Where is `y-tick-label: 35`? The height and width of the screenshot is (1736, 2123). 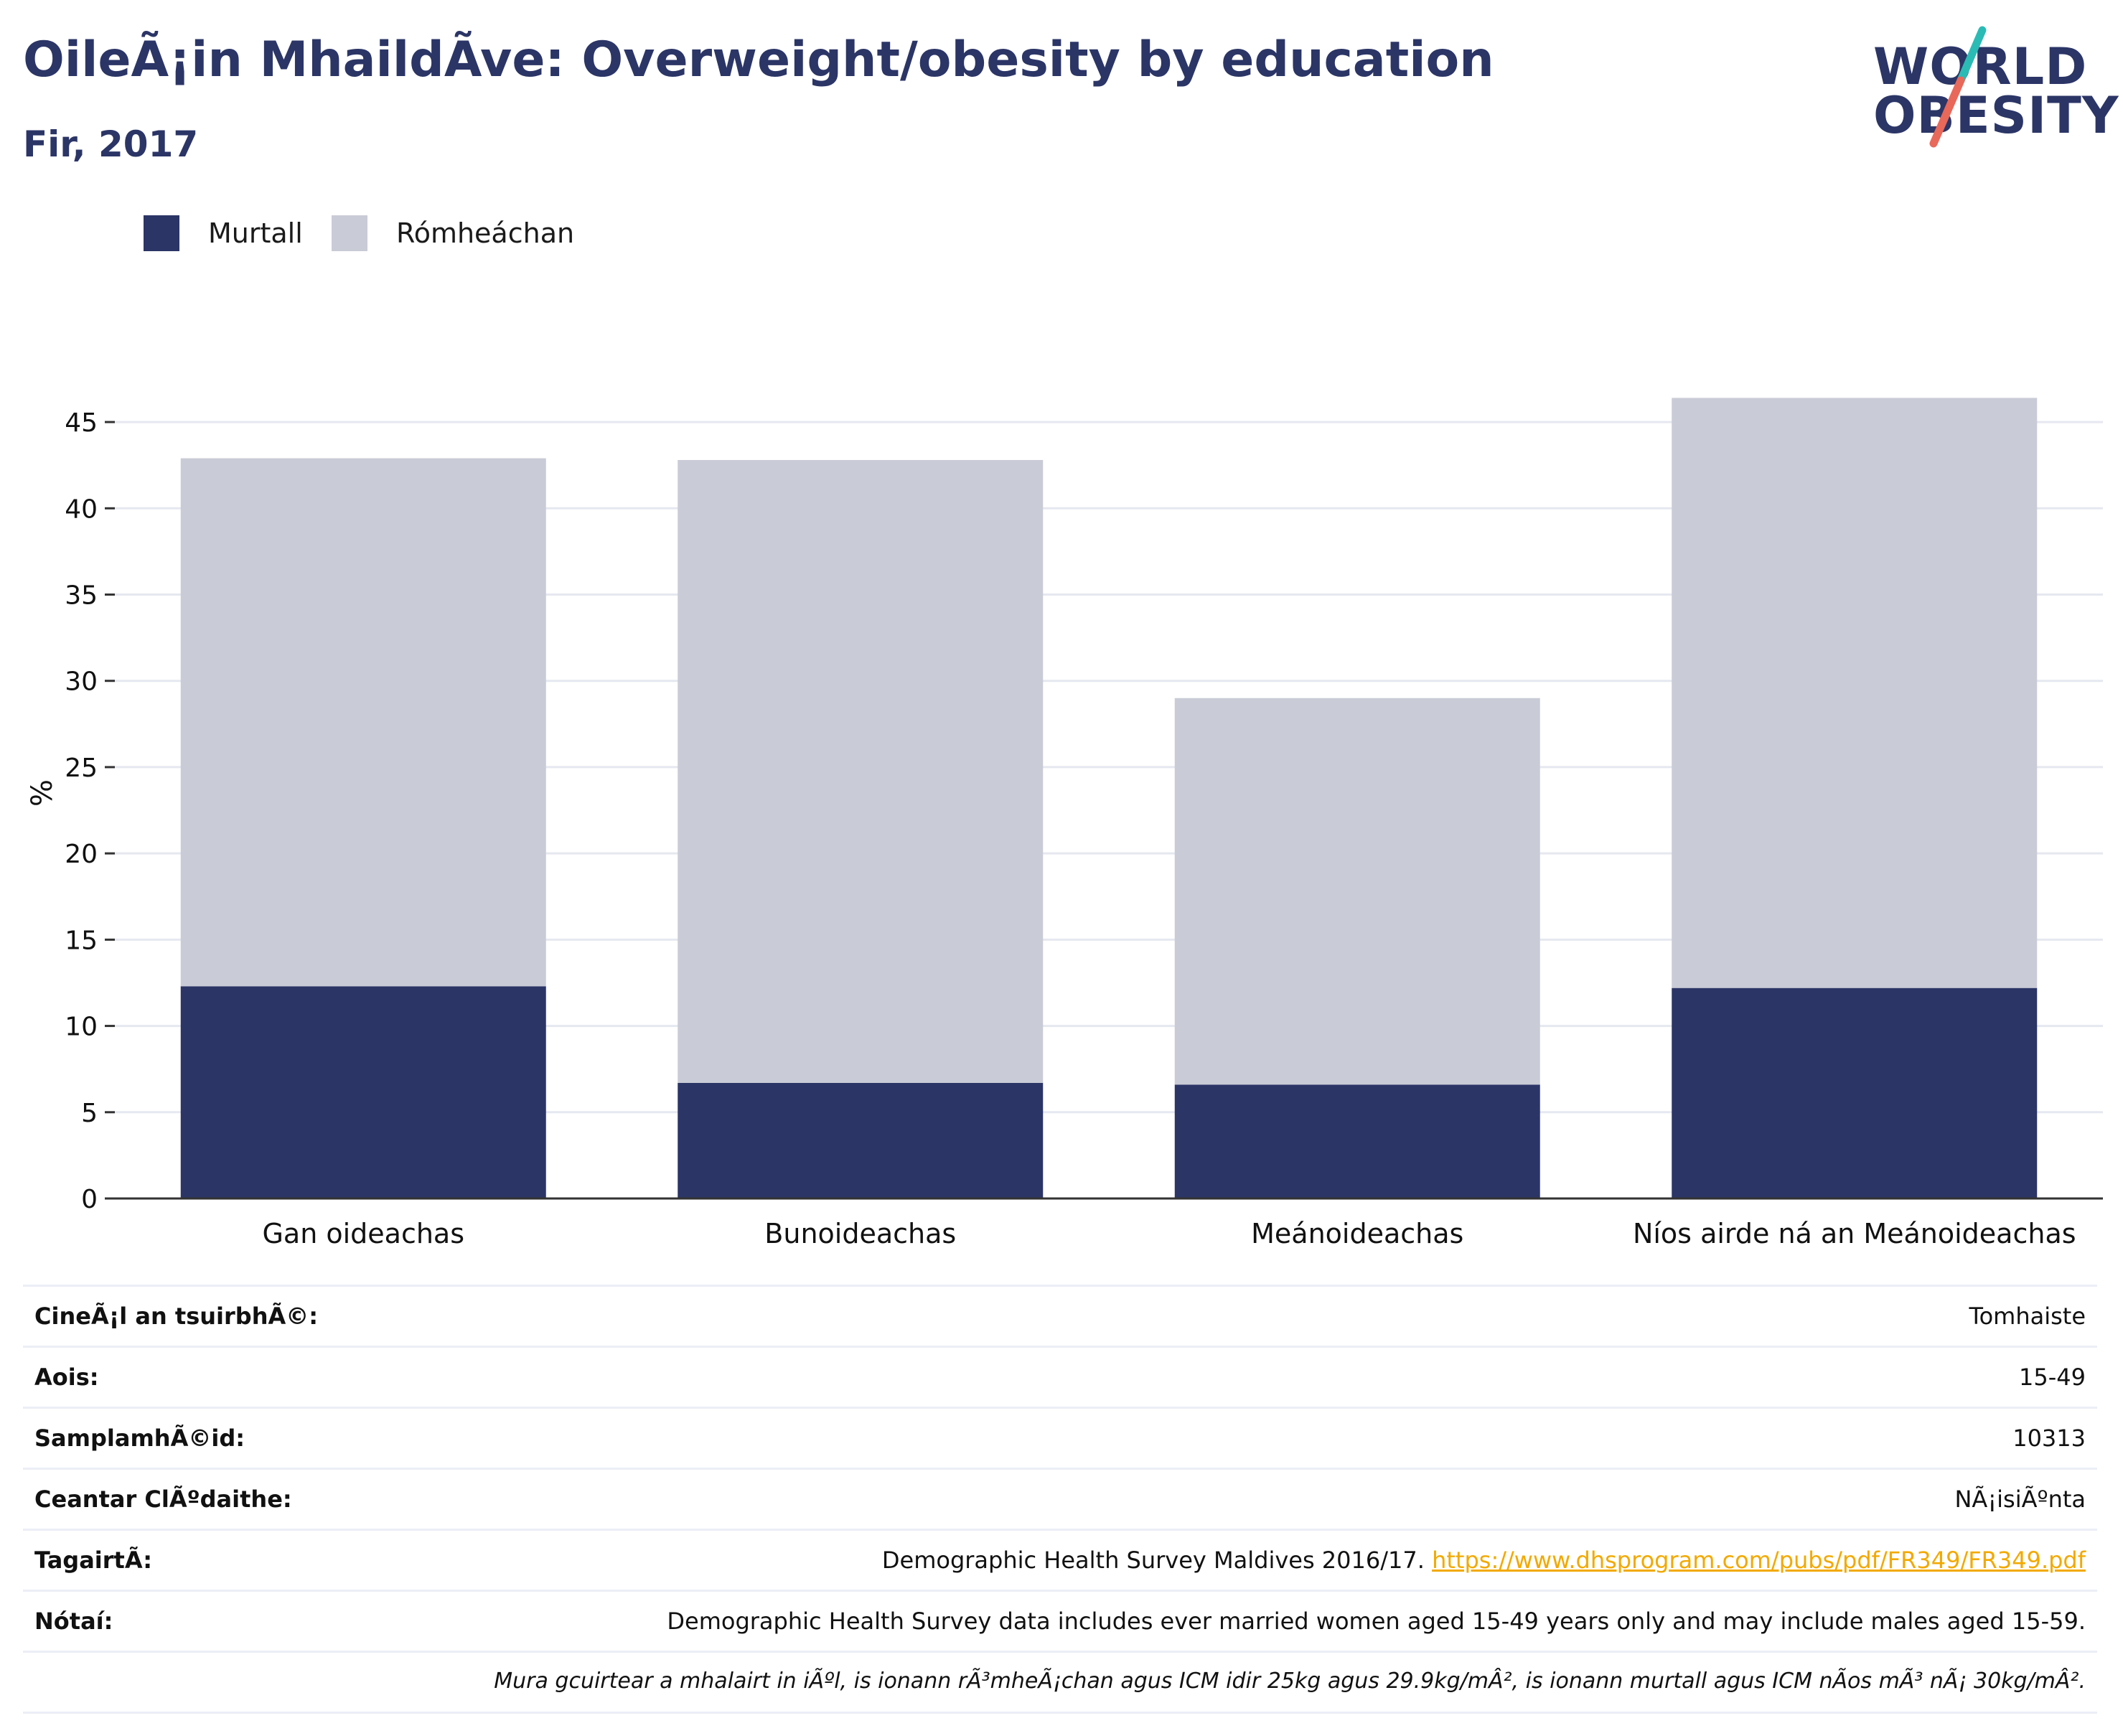
y-tick-label: 35 is located at coordinates (81, 596).